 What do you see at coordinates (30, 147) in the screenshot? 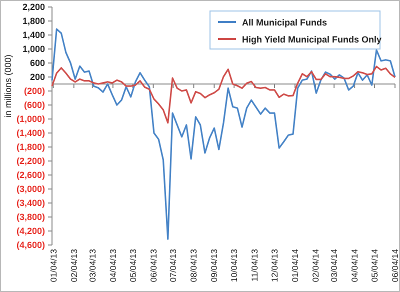
I see `y-tick-label: (1,800)` at bounding box center [30, 147].